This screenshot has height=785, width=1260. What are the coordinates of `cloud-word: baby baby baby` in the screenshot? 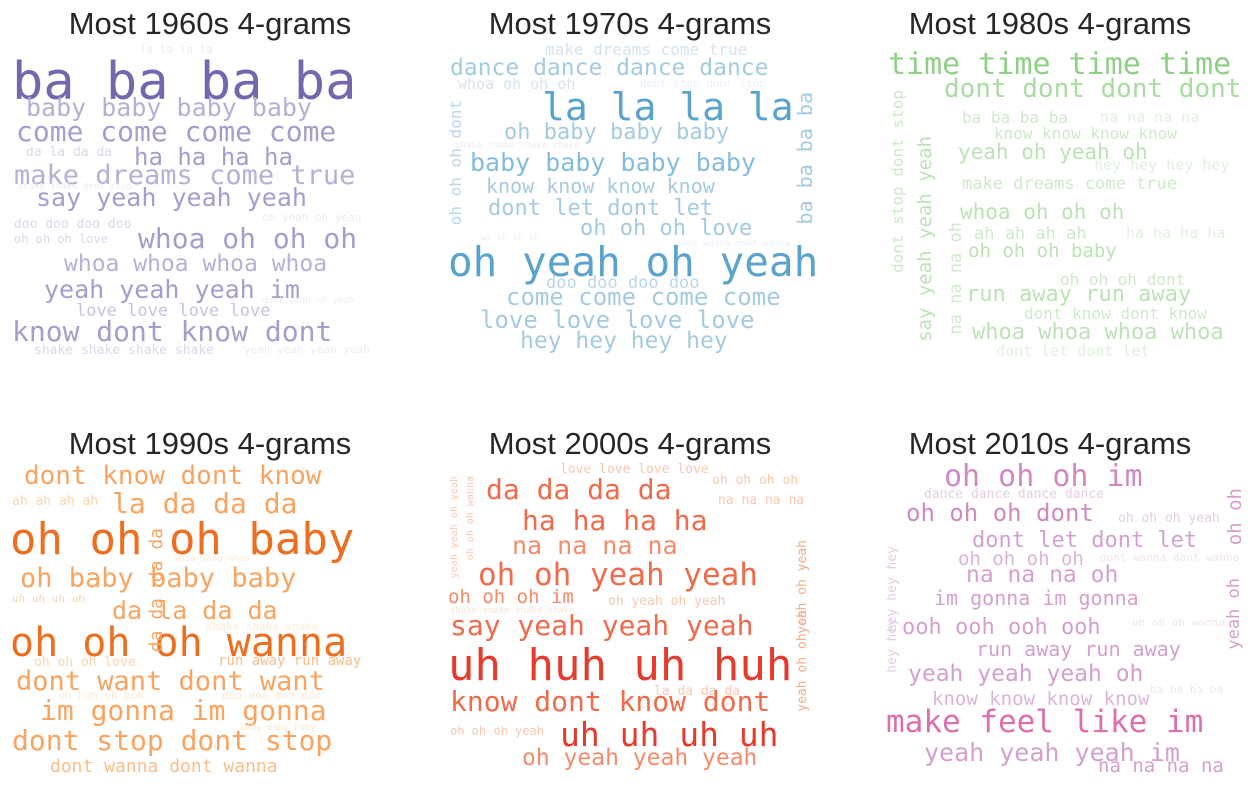 It's located at (278, 728).